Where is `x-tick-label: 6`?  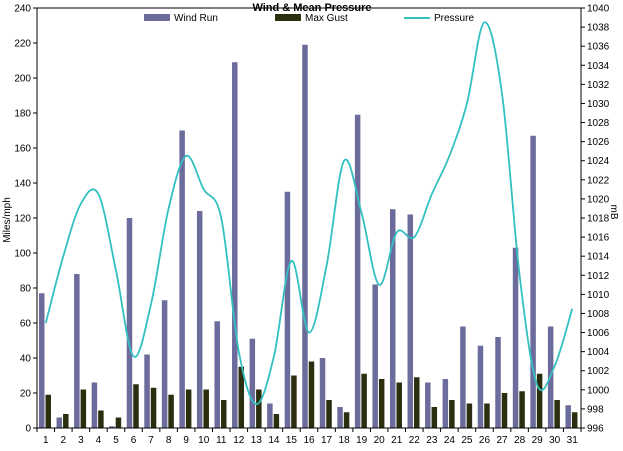
x-tick-label: 6 is located at coordinates (134, 440).